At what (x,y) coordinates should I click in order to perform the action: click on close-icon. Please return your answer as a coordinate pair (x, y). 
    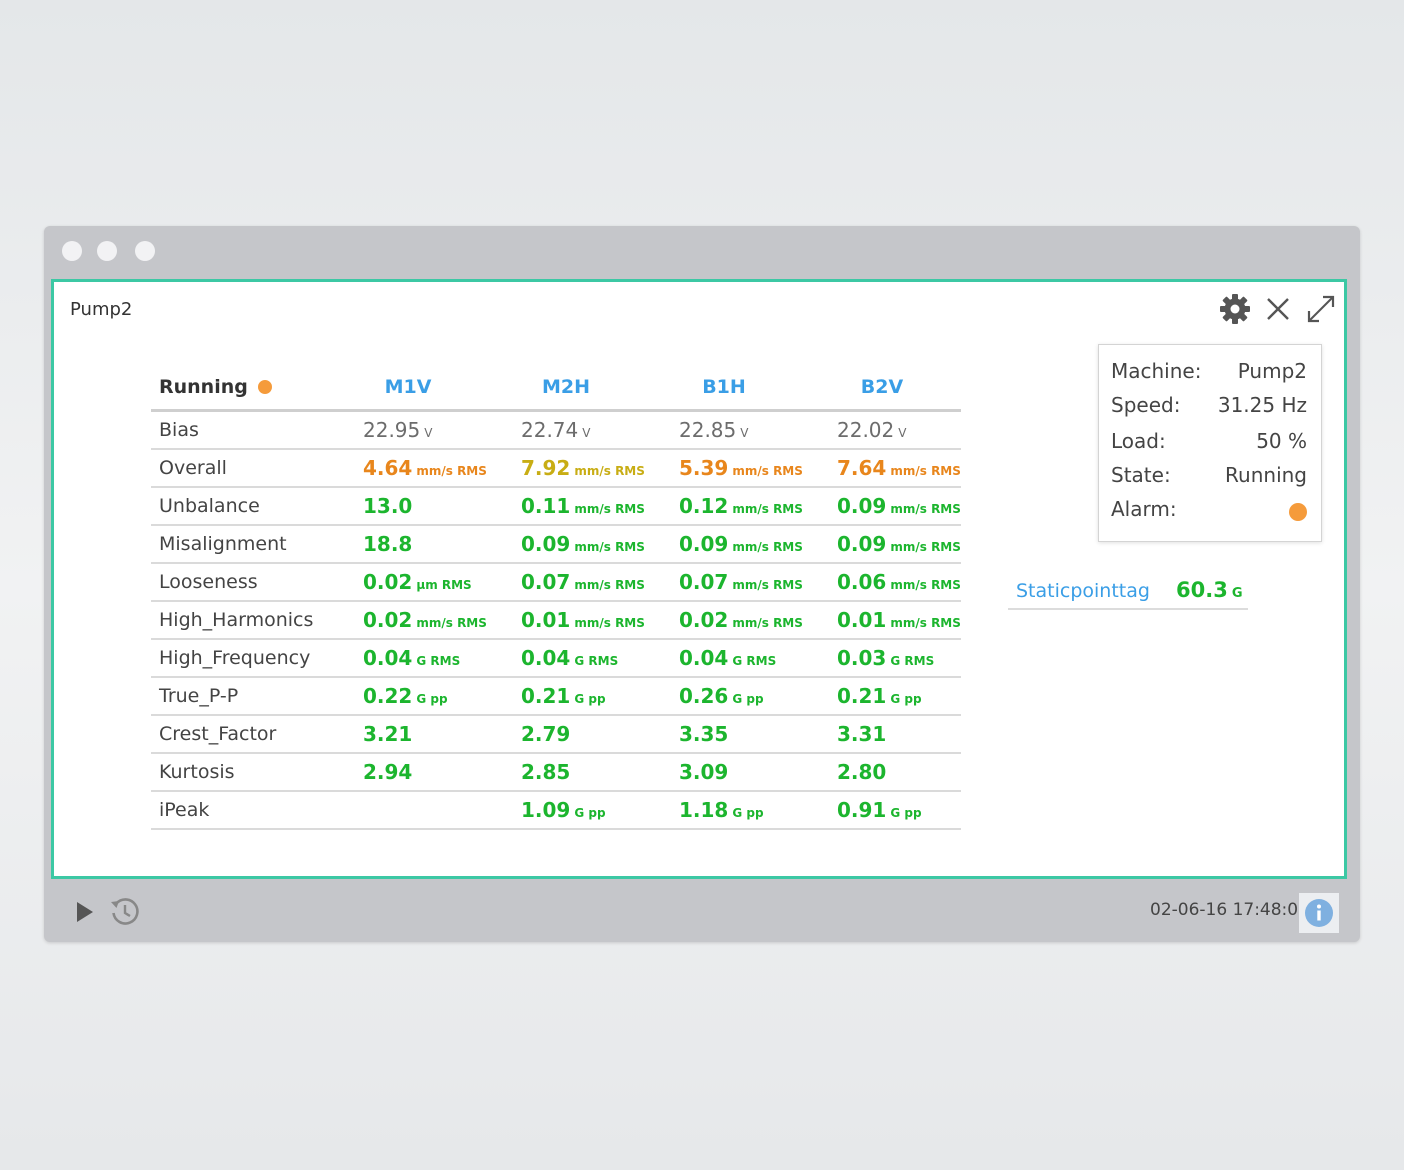
    Looking at the image, I should click on (1278, 309).